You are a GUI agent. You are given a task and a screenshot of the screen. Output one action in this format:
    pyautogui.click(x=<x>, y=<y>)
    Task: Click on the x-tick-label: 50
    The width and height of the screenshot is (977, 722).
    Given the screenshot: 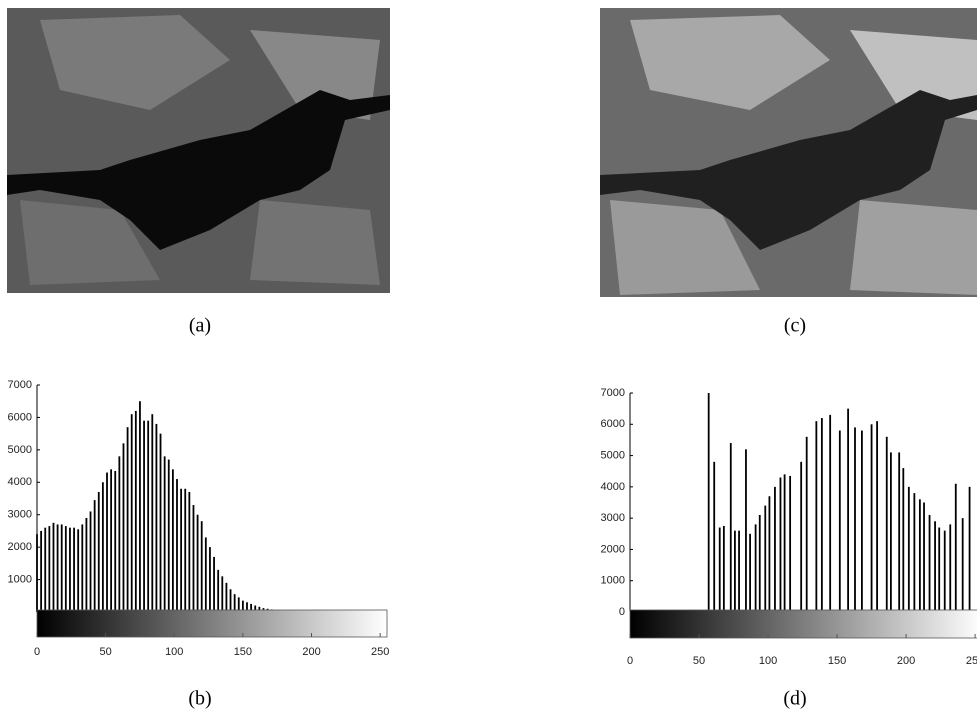 What is the action you would take?
    pyautogui.click(x=699, y=661)
    